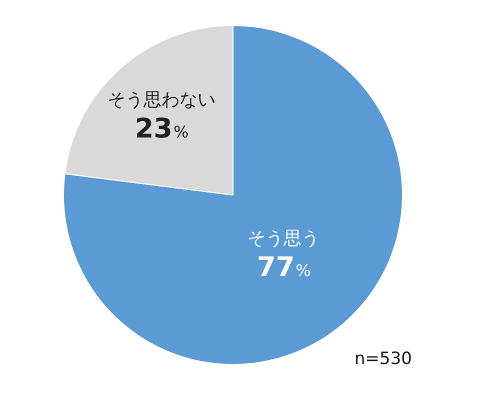 This screenshot has height=399, width=490. What do you see at coordinates (383, 359) in the screenshot?
I see `text: n=530` at bounding box center [383, 359].